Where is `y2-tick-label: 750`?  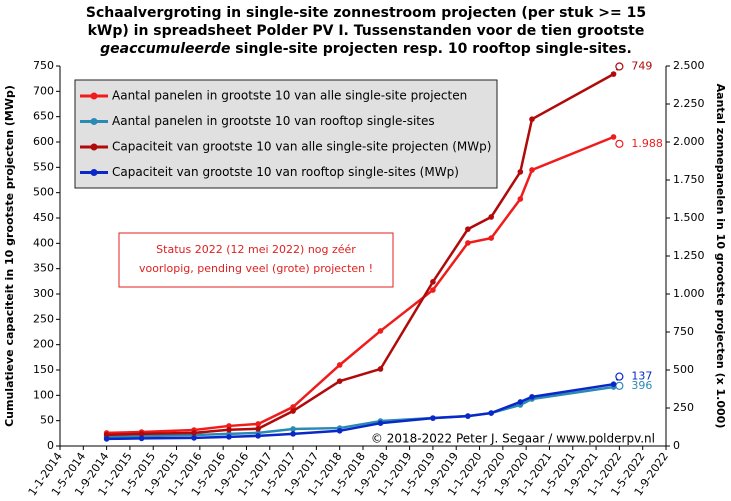 y2-tick-label: 750 is located at coordinates (683, 331).